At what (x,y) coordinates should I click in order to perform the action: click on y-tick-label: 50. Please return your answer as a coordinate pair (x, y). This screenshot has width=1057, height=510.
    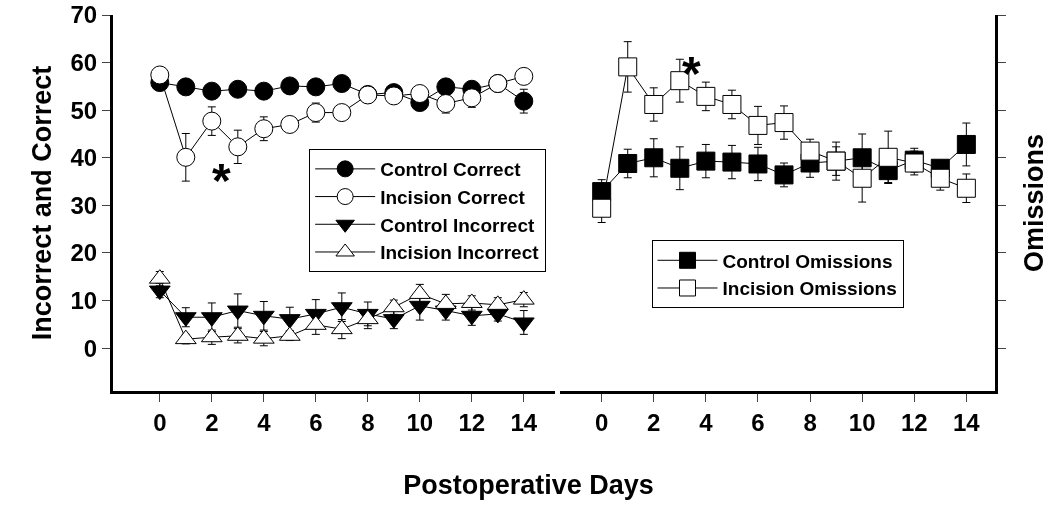
    Looking at the image, I should click on (84, 110).